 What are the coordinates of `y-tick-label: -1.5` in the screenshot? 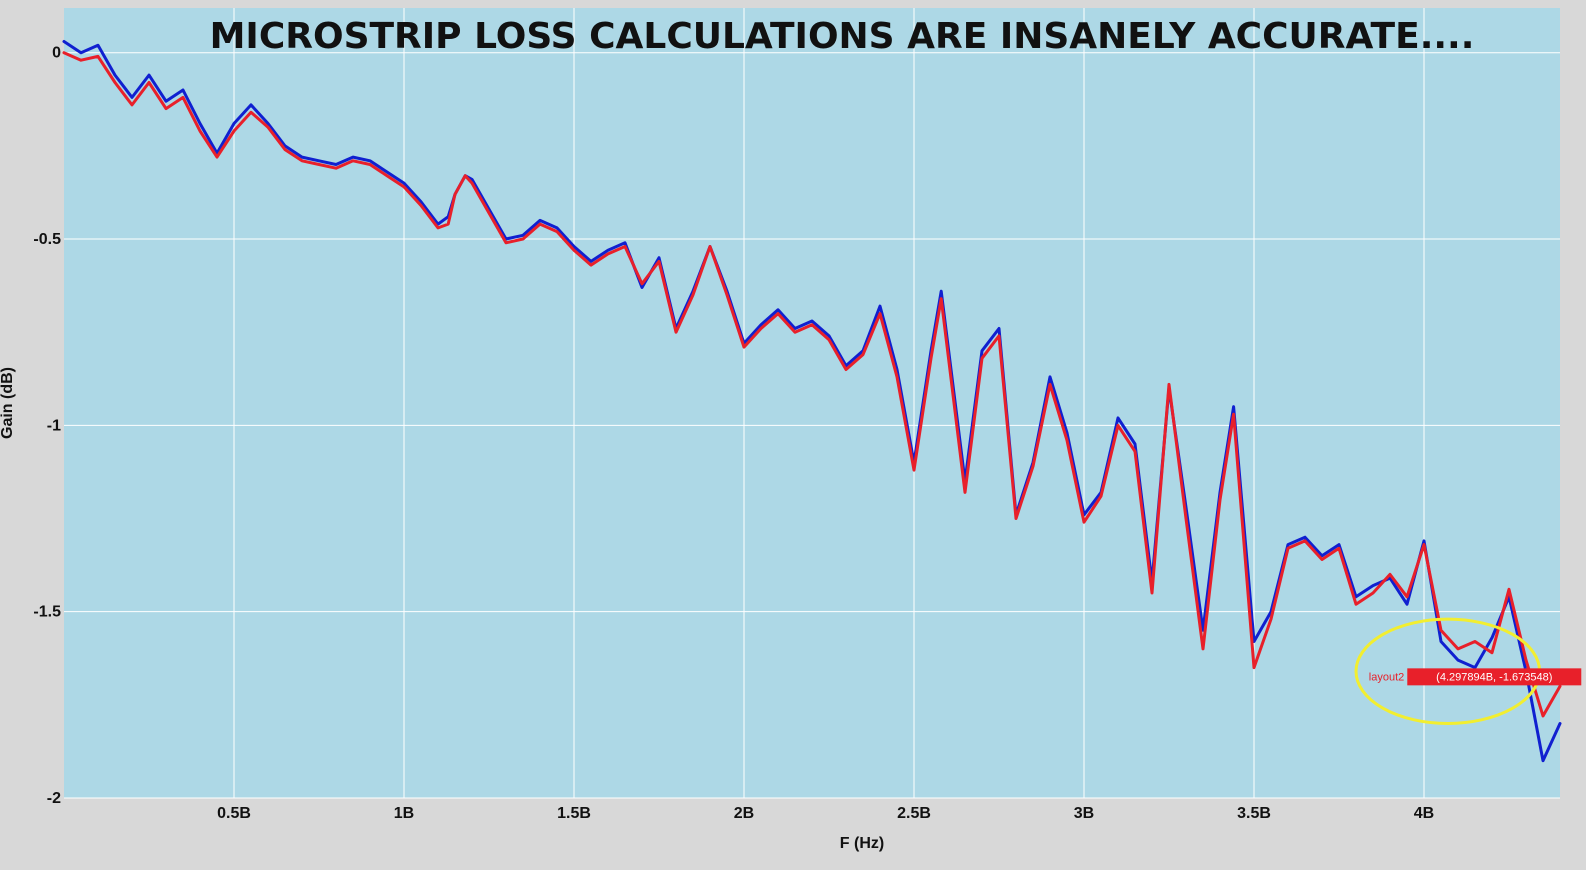 It's located at (47, 612).